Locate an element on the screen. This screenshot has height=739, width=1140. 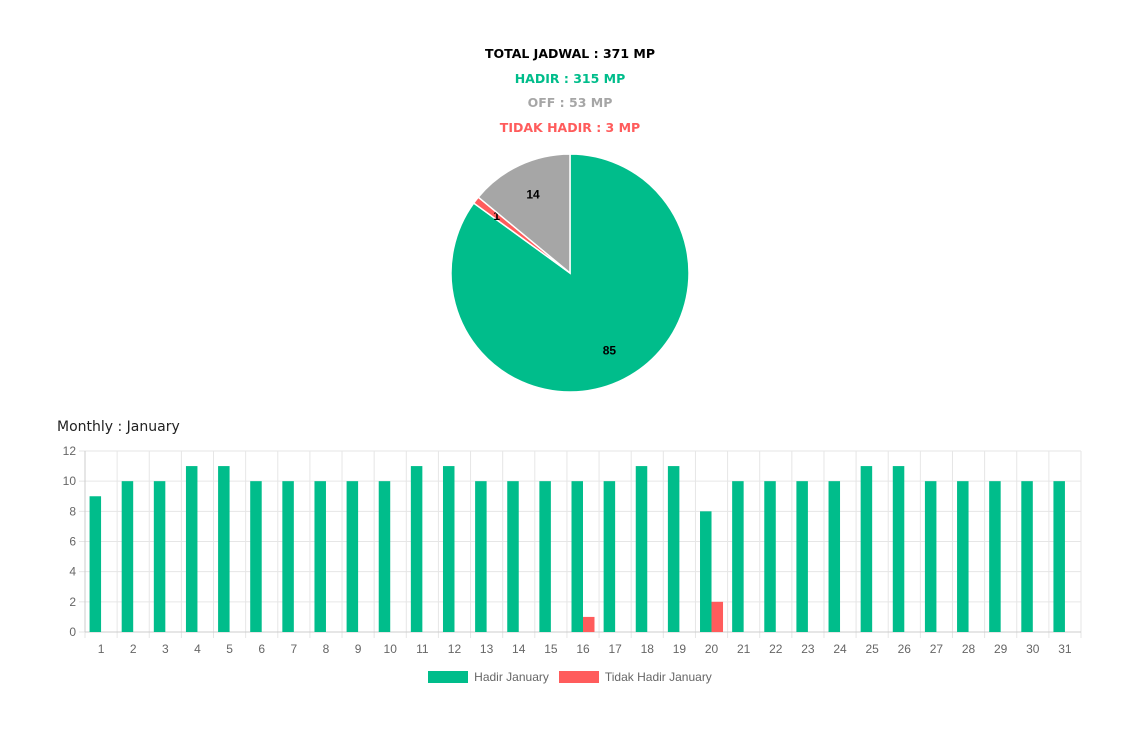
bar-chart-legend: Hadir January Tidak Hadir January is located at coordinates (570, 677).